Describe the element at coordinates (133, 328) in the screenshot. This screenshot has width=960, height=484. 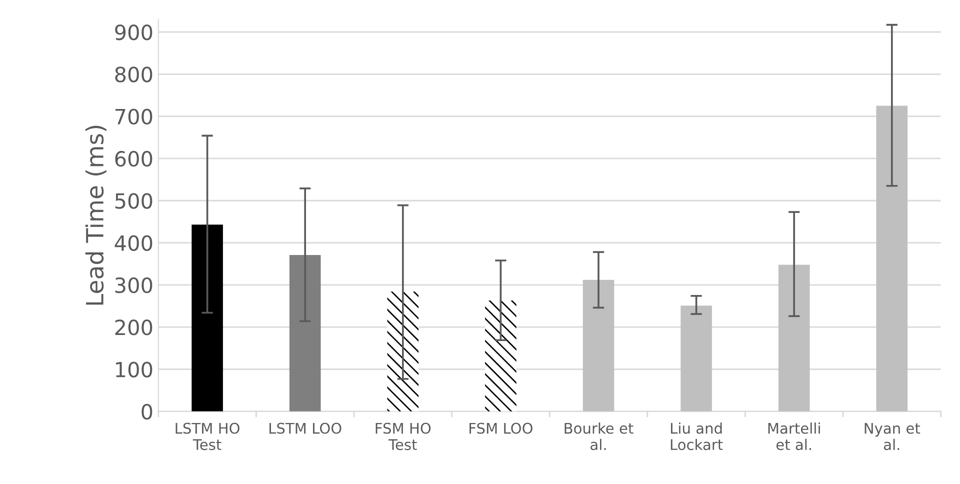
I see `y-tick-label: 200` at that location.